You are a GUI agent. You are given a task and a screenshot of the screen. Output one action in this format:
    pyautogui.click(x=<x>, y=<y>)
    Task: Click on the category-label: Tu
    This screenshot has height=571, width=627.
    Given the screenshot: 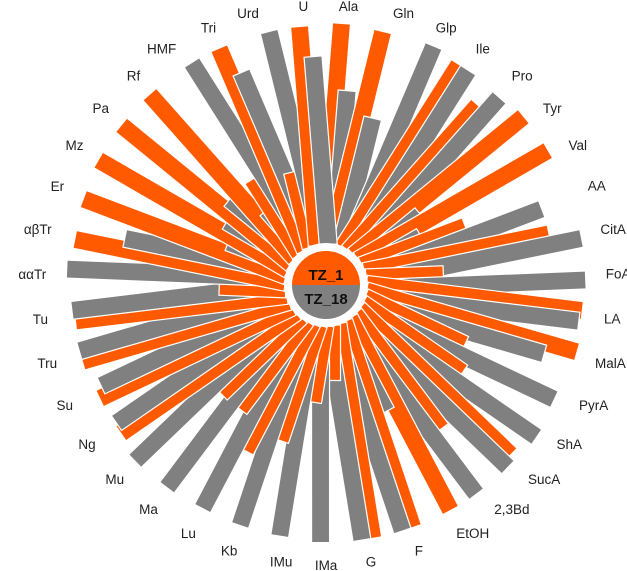 What is the action you would take?
    pyautogui.click(x=40, y=319)
    